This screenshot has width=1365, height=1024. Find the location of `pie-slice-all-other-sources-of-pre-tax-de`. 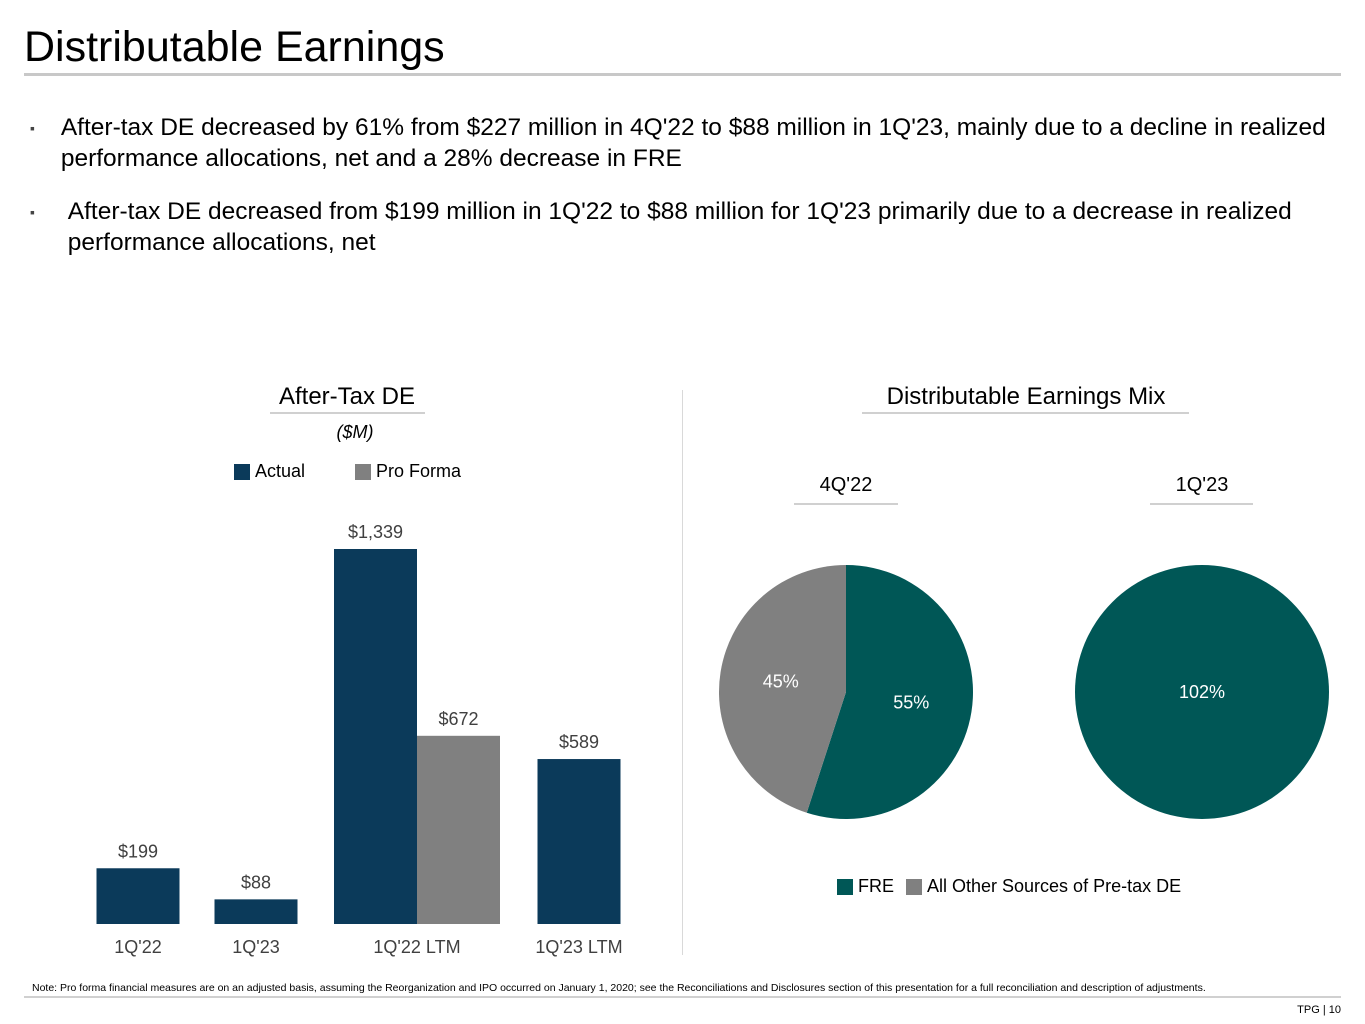

pie-slice-all-other-sources-of-pre-tax-de is located at coordinates (782, 689).